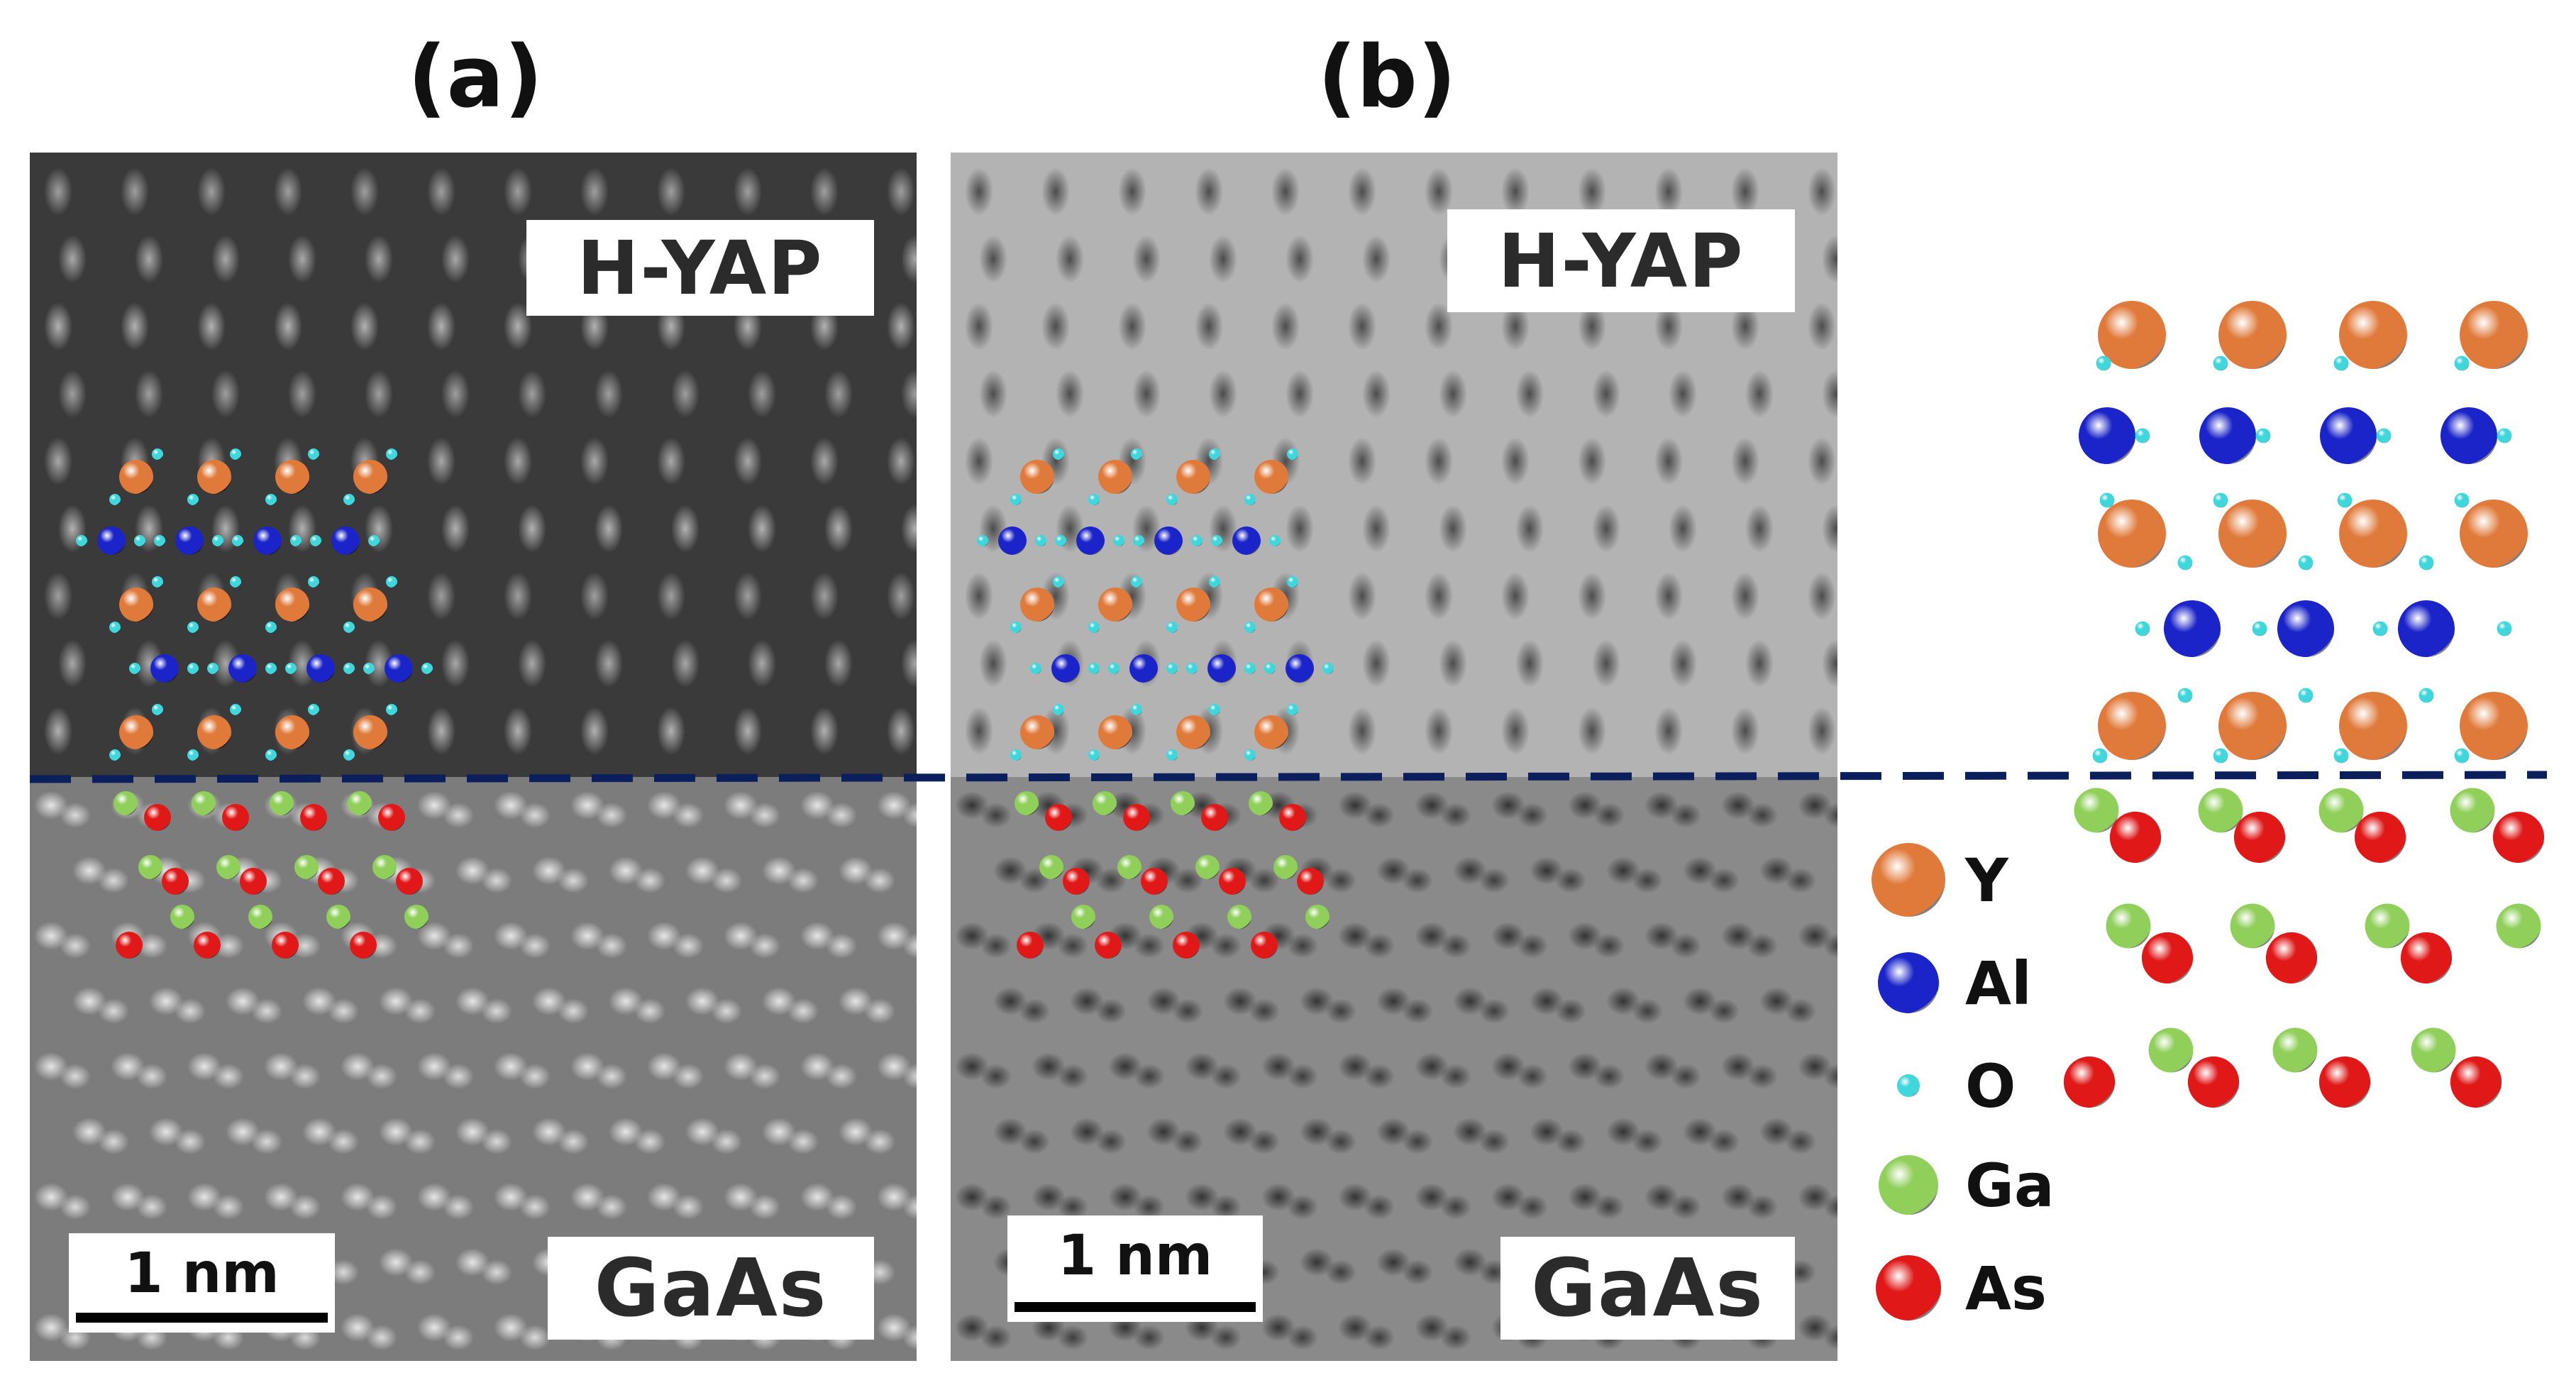 The image size is (2576, 1395). I want to click on legend-label-o: O, so click(1990, 1086).